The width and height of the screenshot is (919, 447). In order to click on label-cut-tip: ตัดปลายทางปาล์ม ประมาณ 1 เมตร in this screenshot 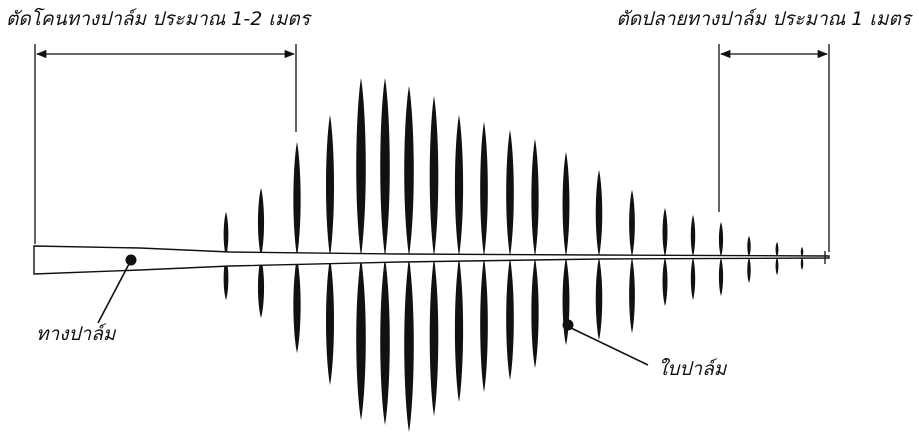, I will do `click(763, 19)`.